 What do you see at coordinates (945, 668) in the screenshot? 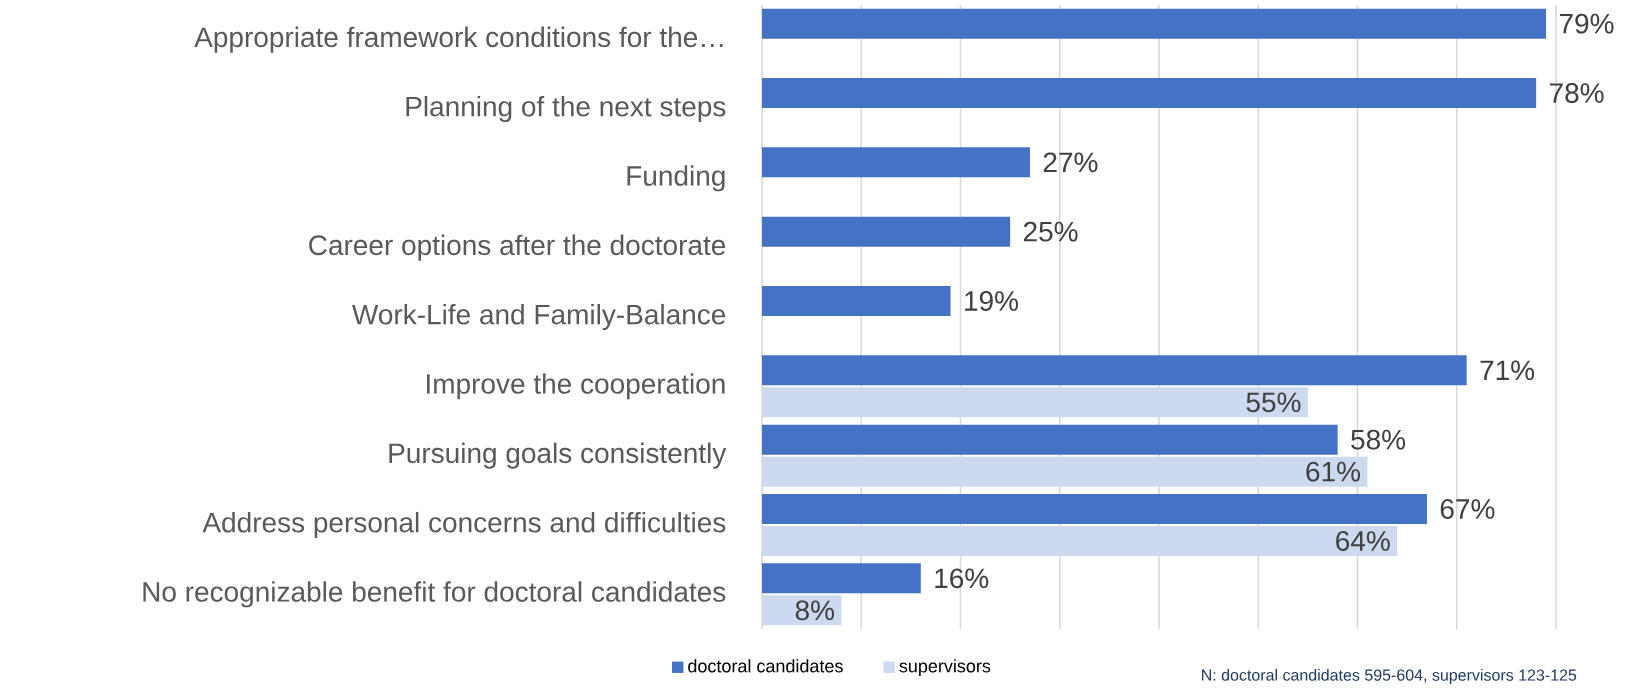
I see `legend-label: supervisors` at bounding box center [945, 668].